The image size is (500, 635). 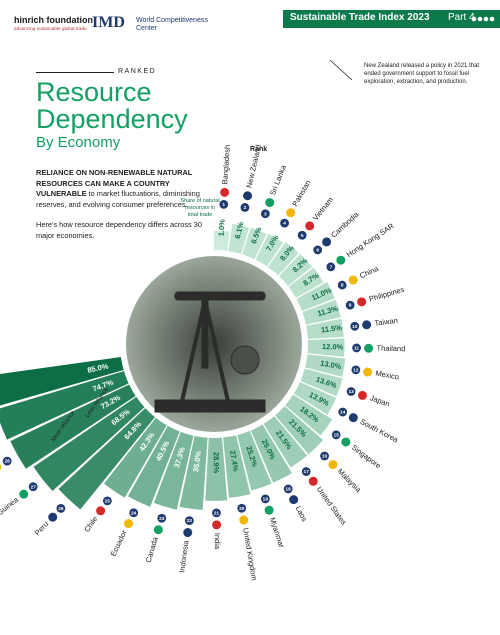 I want to click on hinrich-tagline: advancing sustainable global trade, so click(x=50, y=28).